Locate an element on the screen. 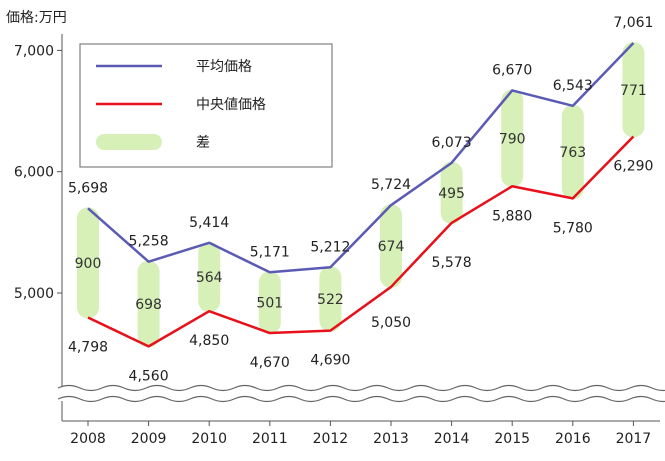  x-tick-label: 2009 is located at coordinates (149, 439).